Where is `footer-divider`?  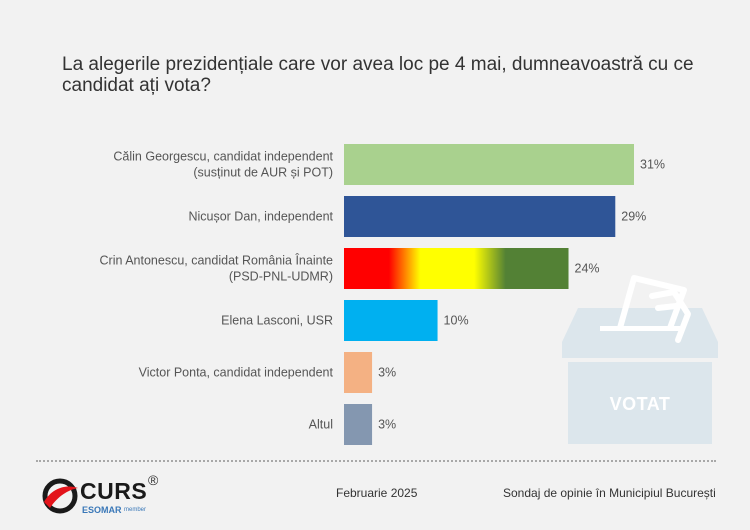 footer-divider is located at coordinates (376, 461).